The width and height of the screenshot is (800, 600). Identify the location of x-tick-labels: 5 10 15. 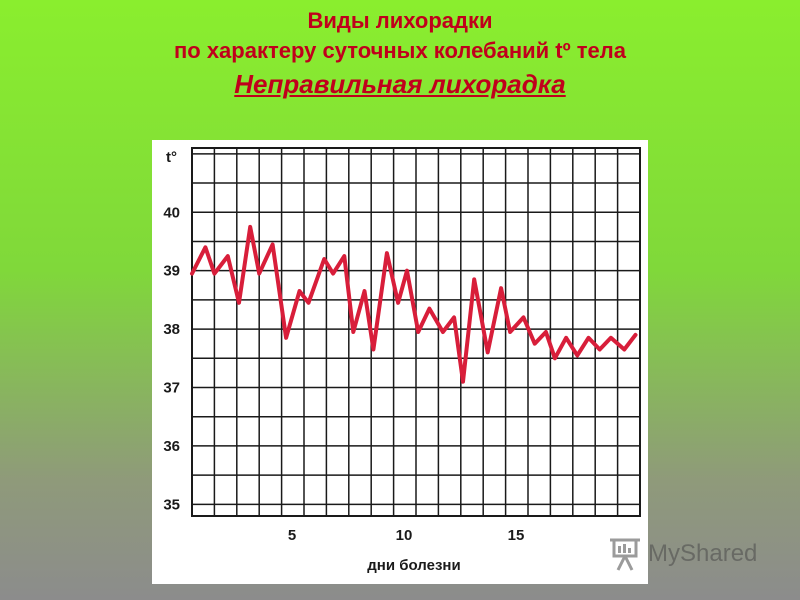
(406, 535).